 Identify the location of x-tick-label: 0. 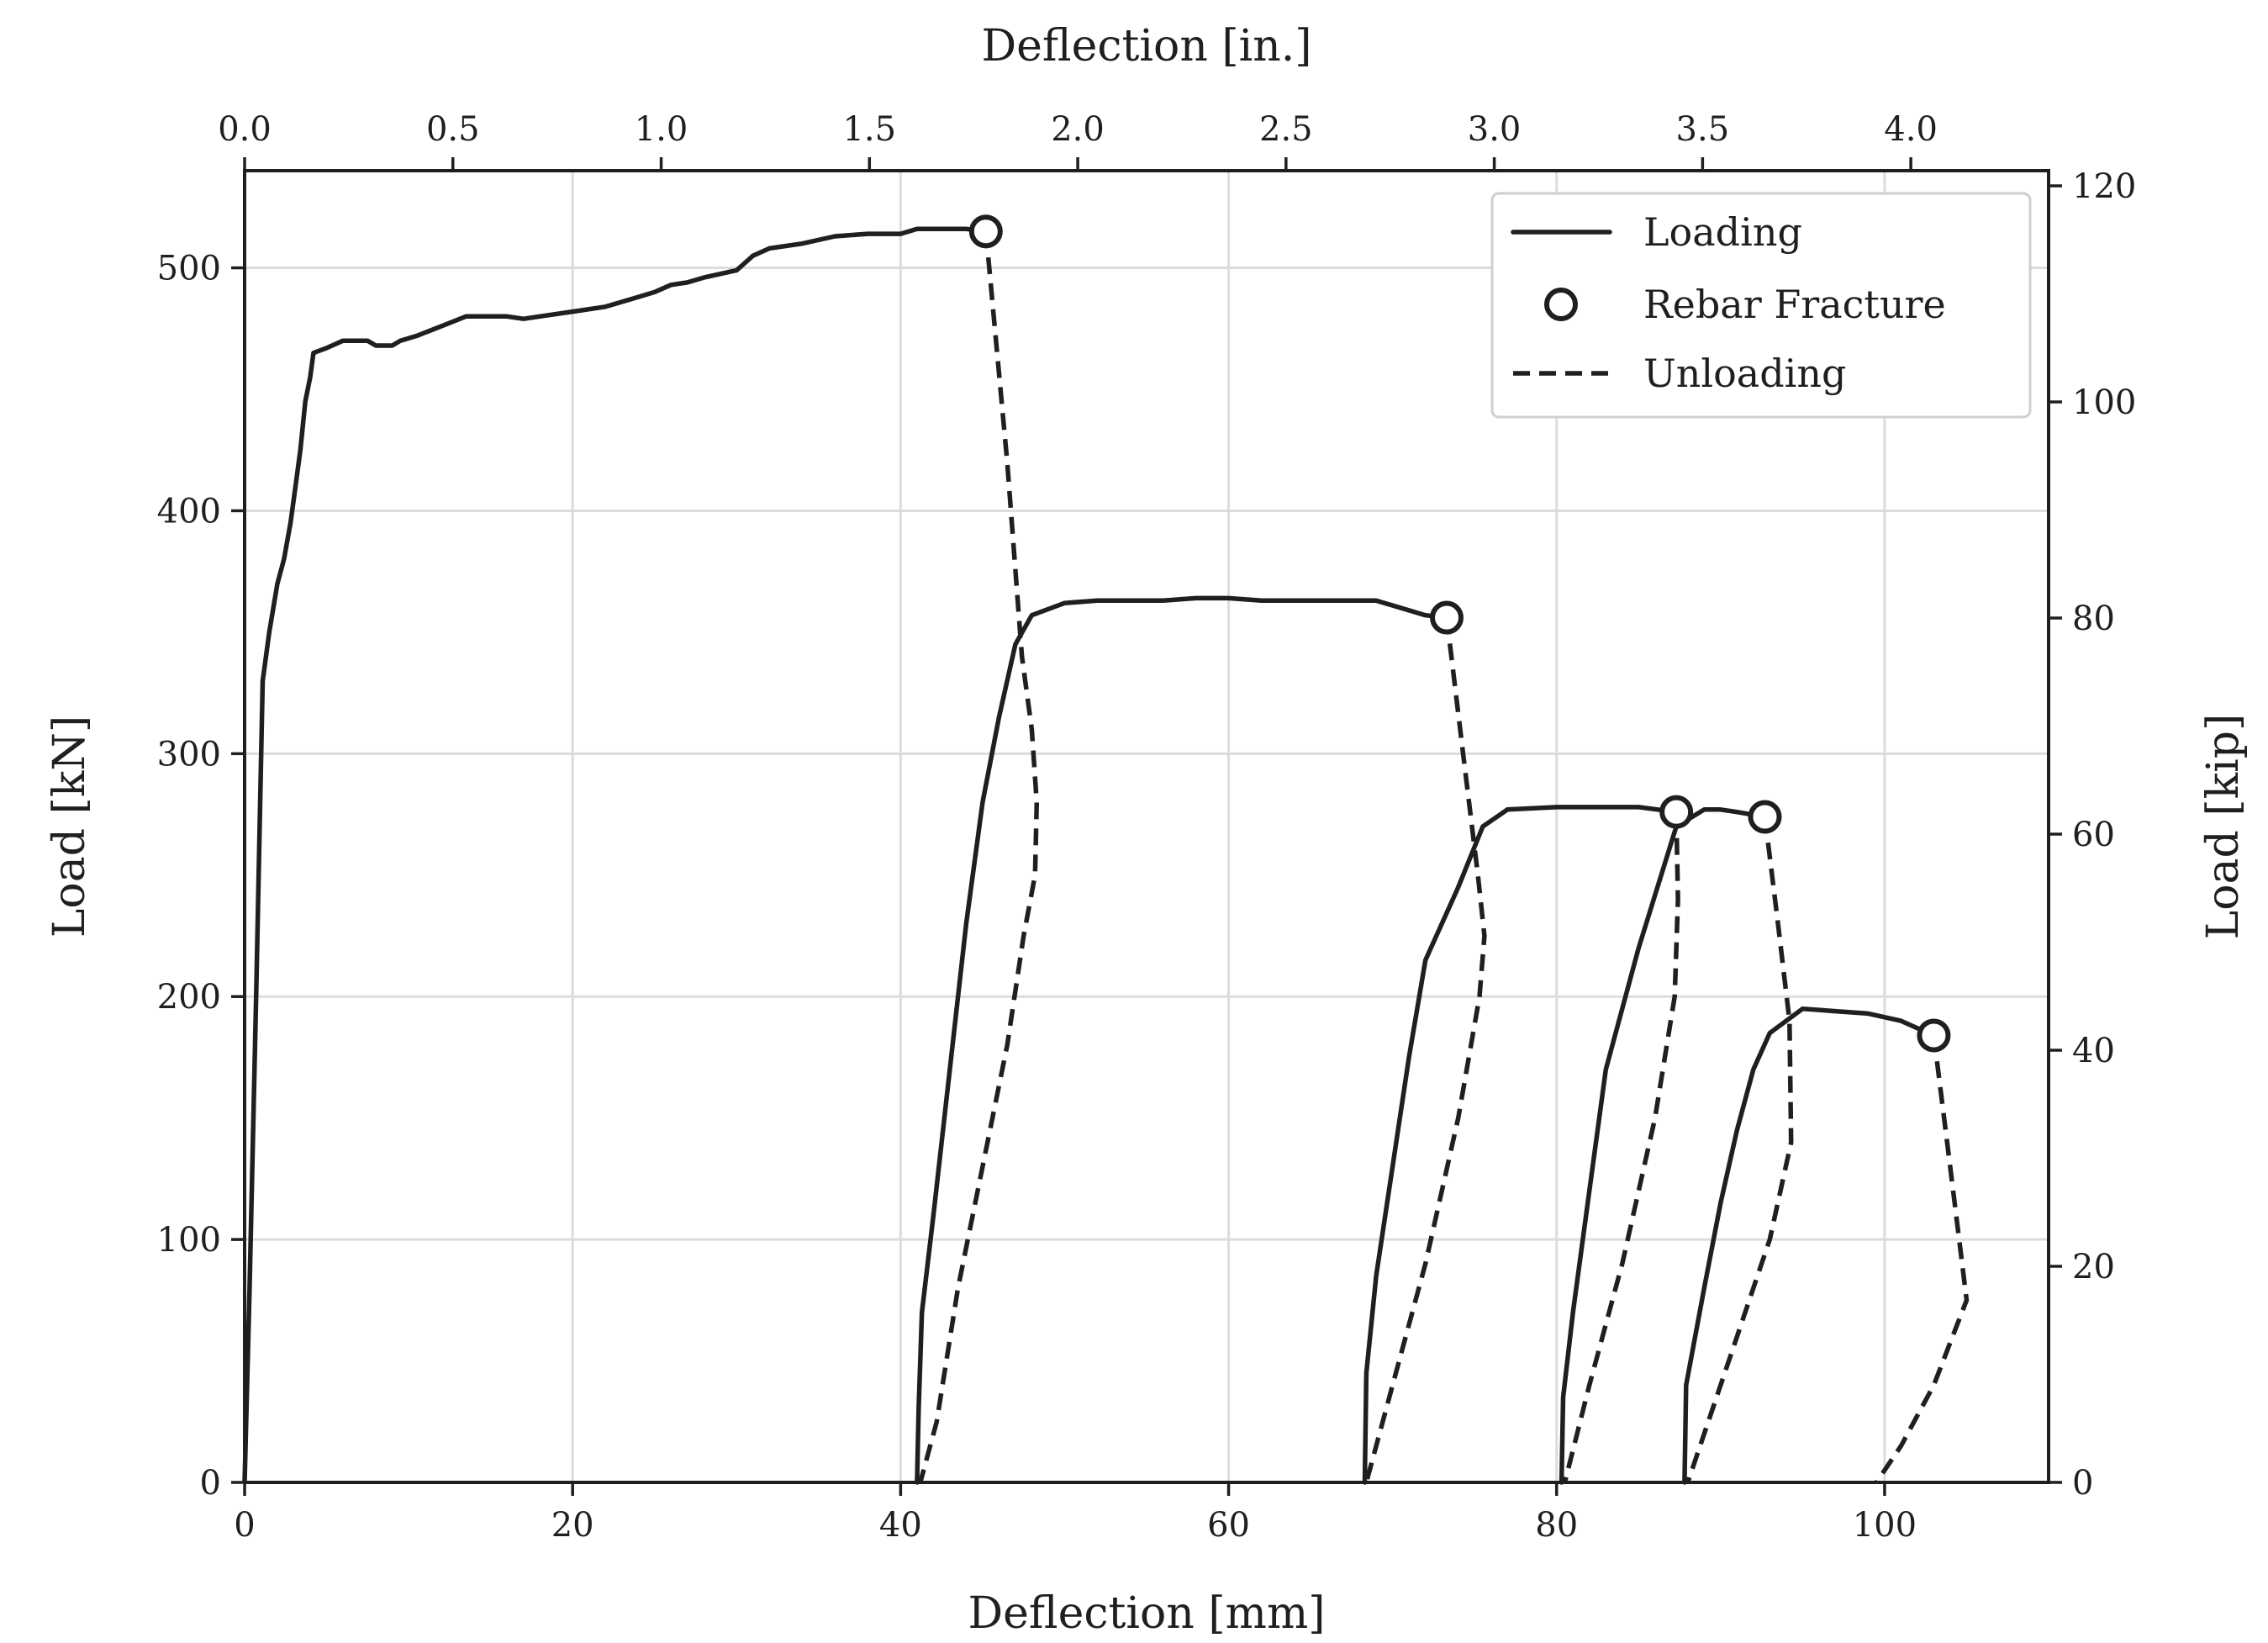
(244, 1526).